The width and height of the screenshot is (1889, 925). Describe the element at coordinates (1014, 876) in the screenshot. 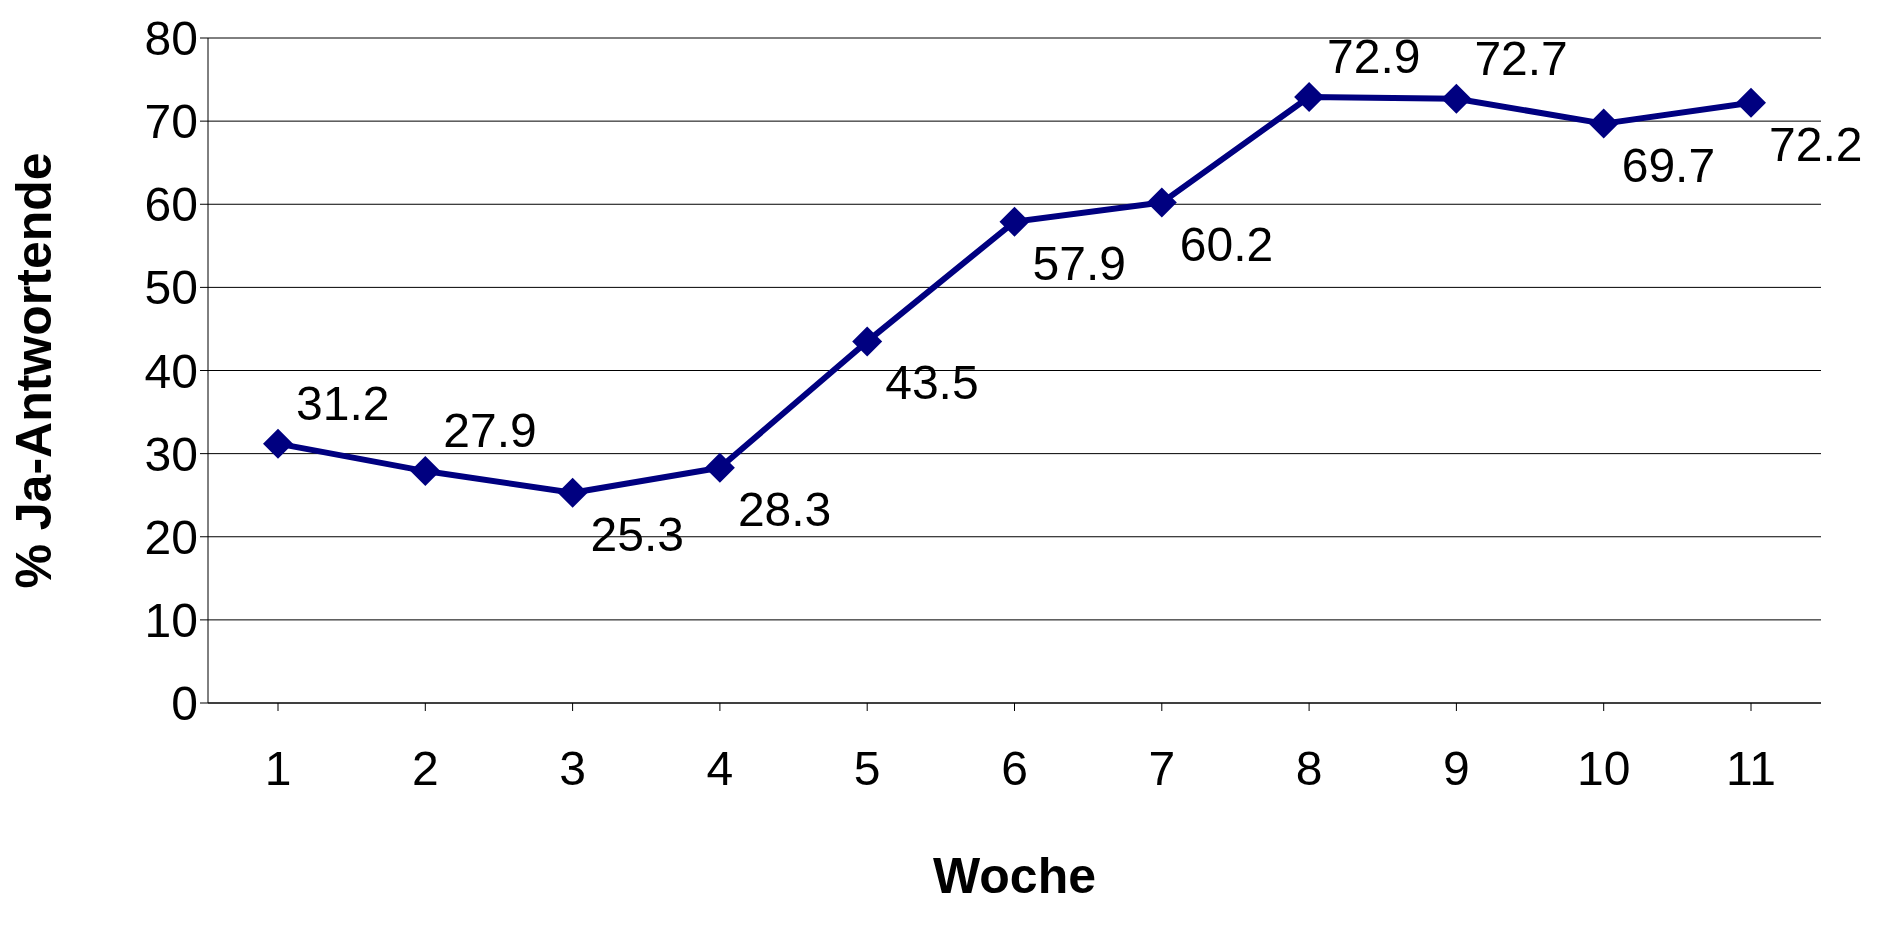

I see `x-axis-title: Woche` at that location.